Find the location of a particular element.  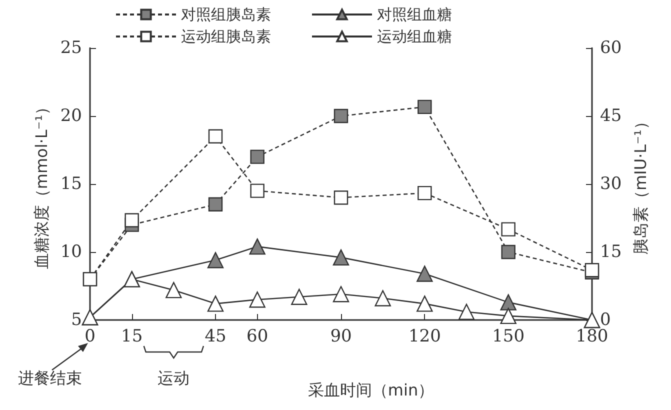

x-tick-label: 0 is located at coordinates (90, 336).